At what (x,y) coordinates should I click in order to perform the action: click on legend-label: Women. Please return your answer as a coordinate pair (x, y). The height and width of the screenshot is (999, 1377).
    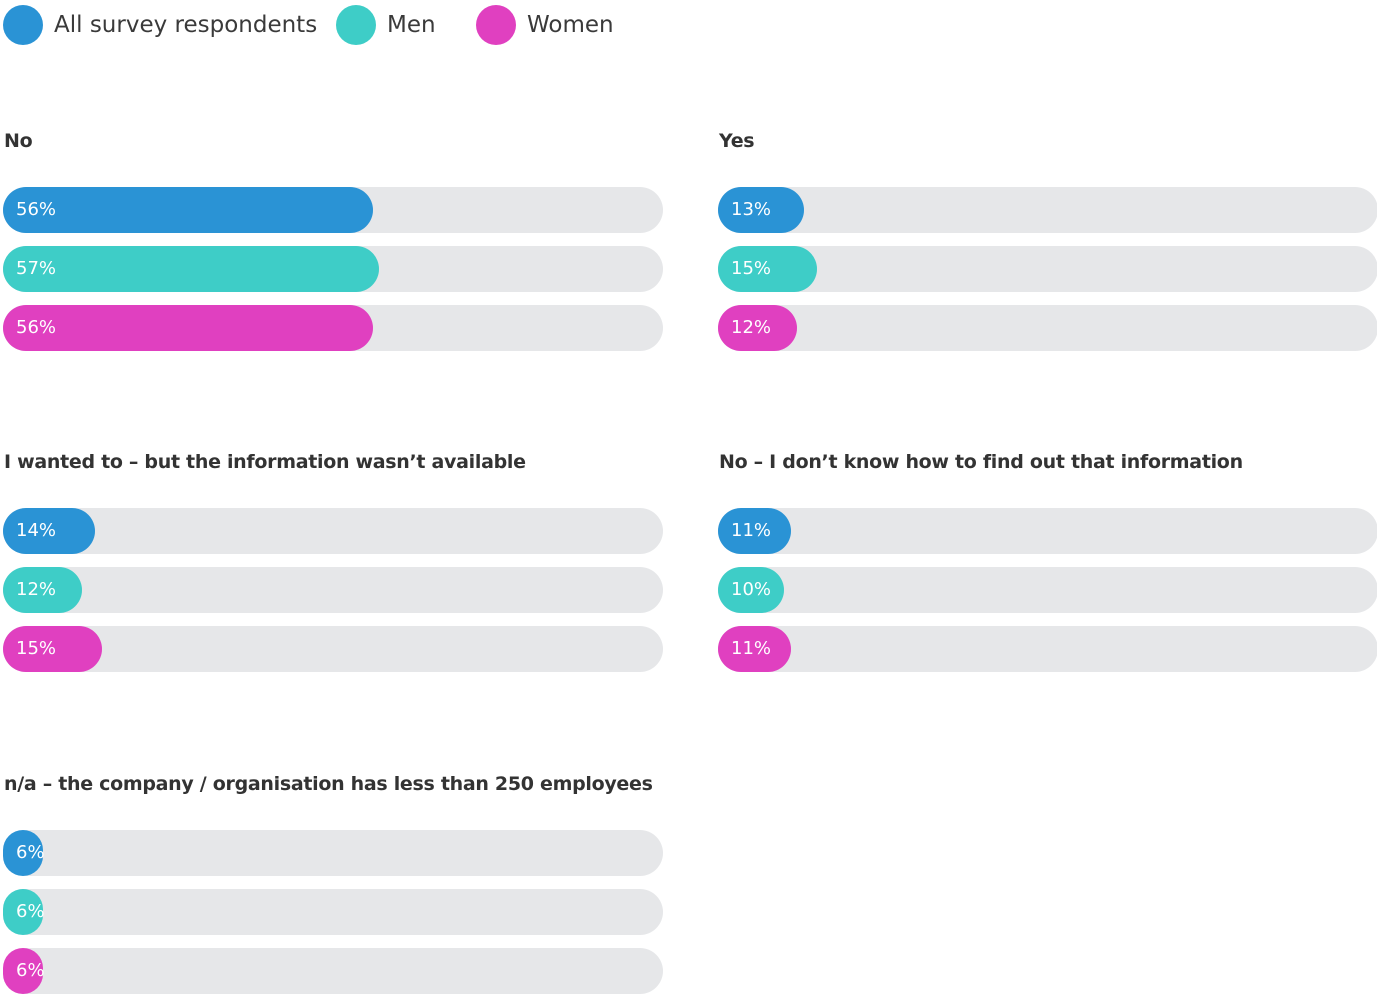
    Looking at the image, I should click on (570, 25).